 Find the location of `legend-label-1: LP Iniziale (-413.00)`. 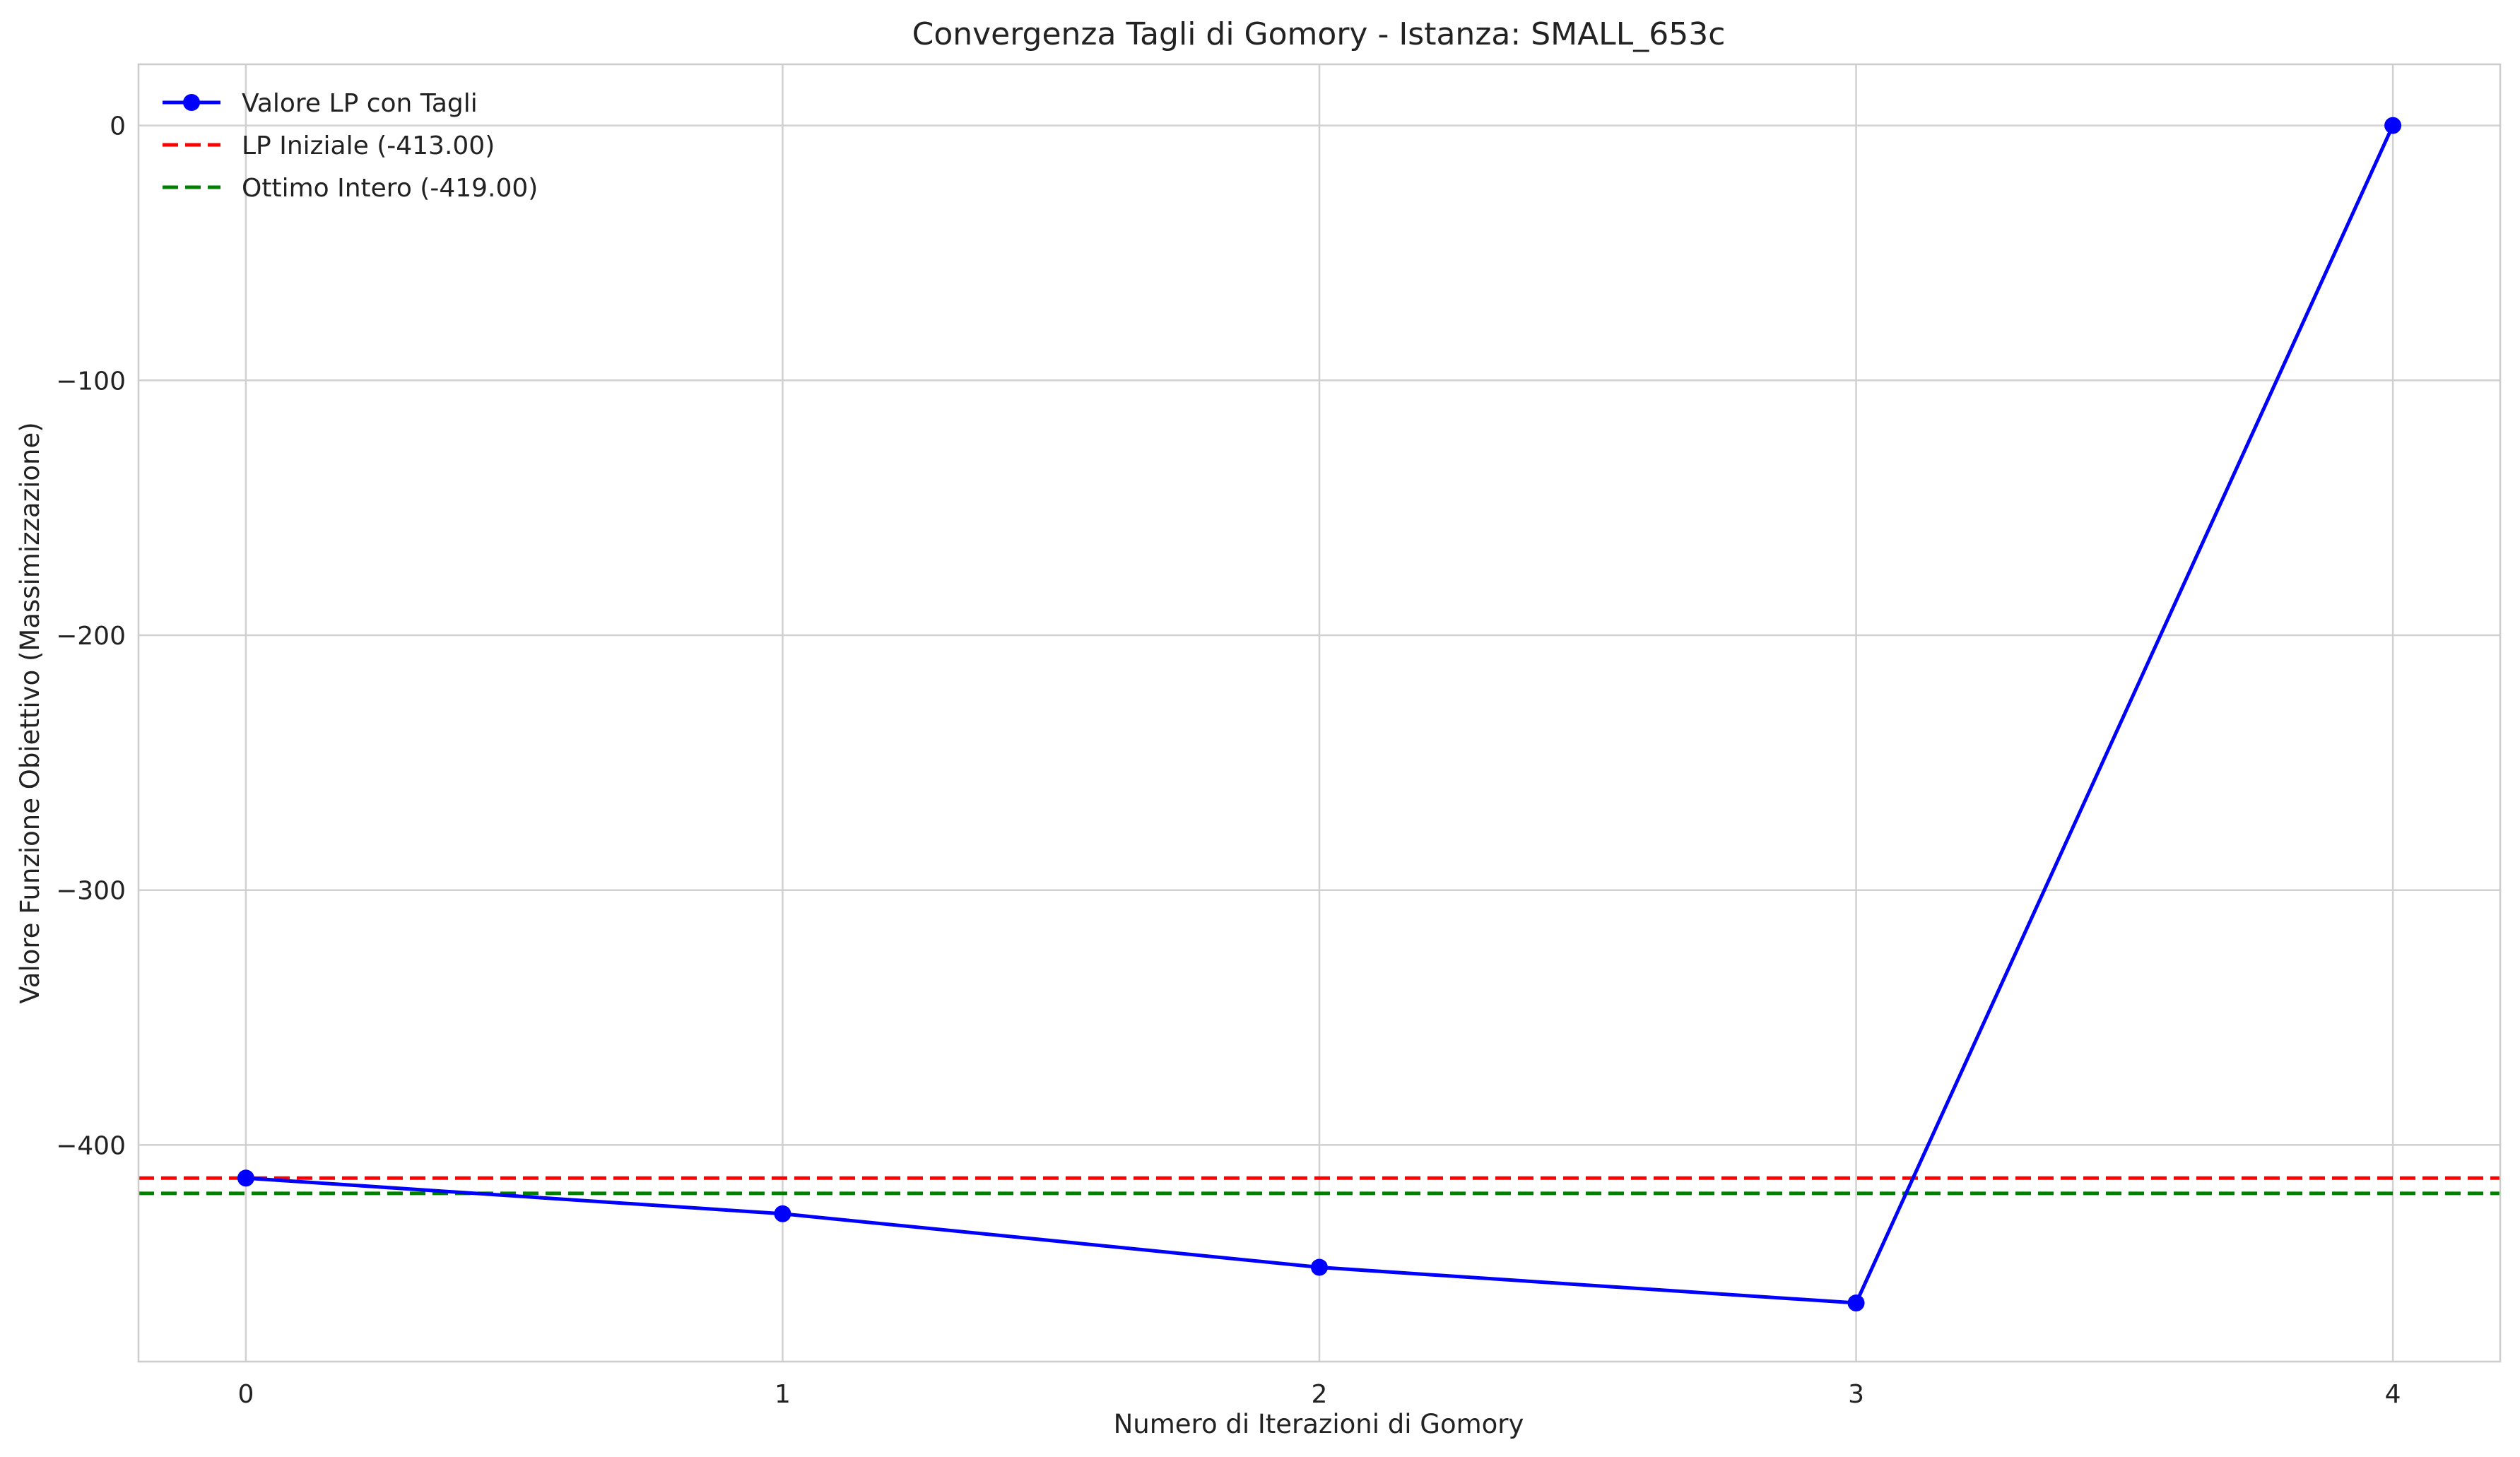

legend-label-1: LP Iniziale (-413.00) is located at coordinates (369, 145).